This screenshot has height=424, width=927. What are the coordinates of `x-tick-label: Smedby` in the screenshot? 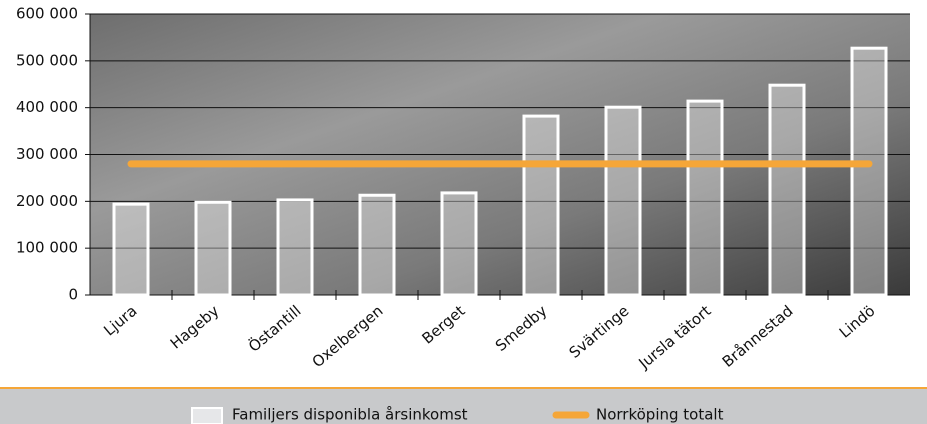 It's located at (521, 328).